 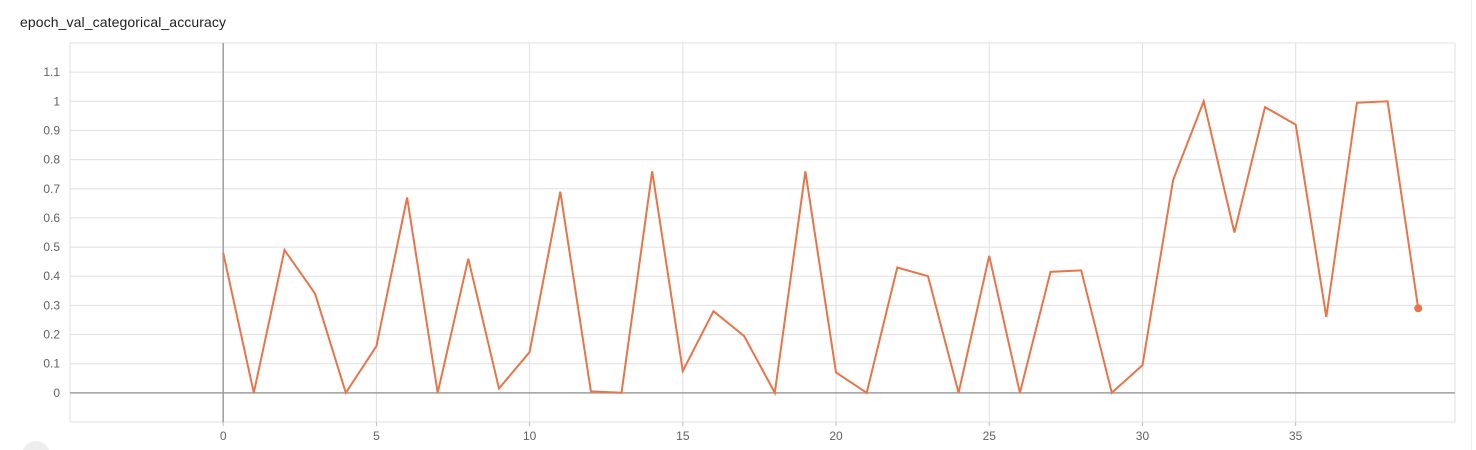 I want to click on y-tick-label: 0.8, so click(x=51, y=160).